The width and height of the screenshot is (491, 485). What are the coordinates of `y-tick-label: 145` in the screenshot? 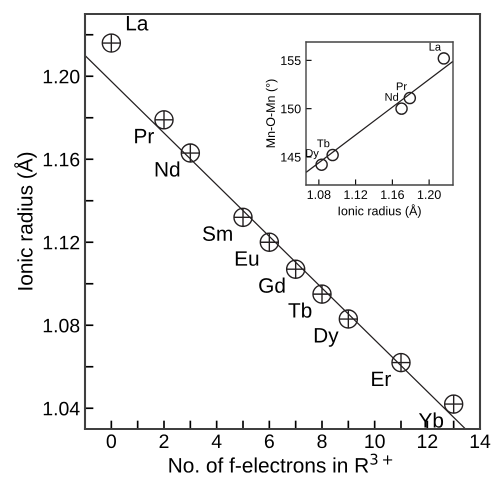 It's located at (291, 157).